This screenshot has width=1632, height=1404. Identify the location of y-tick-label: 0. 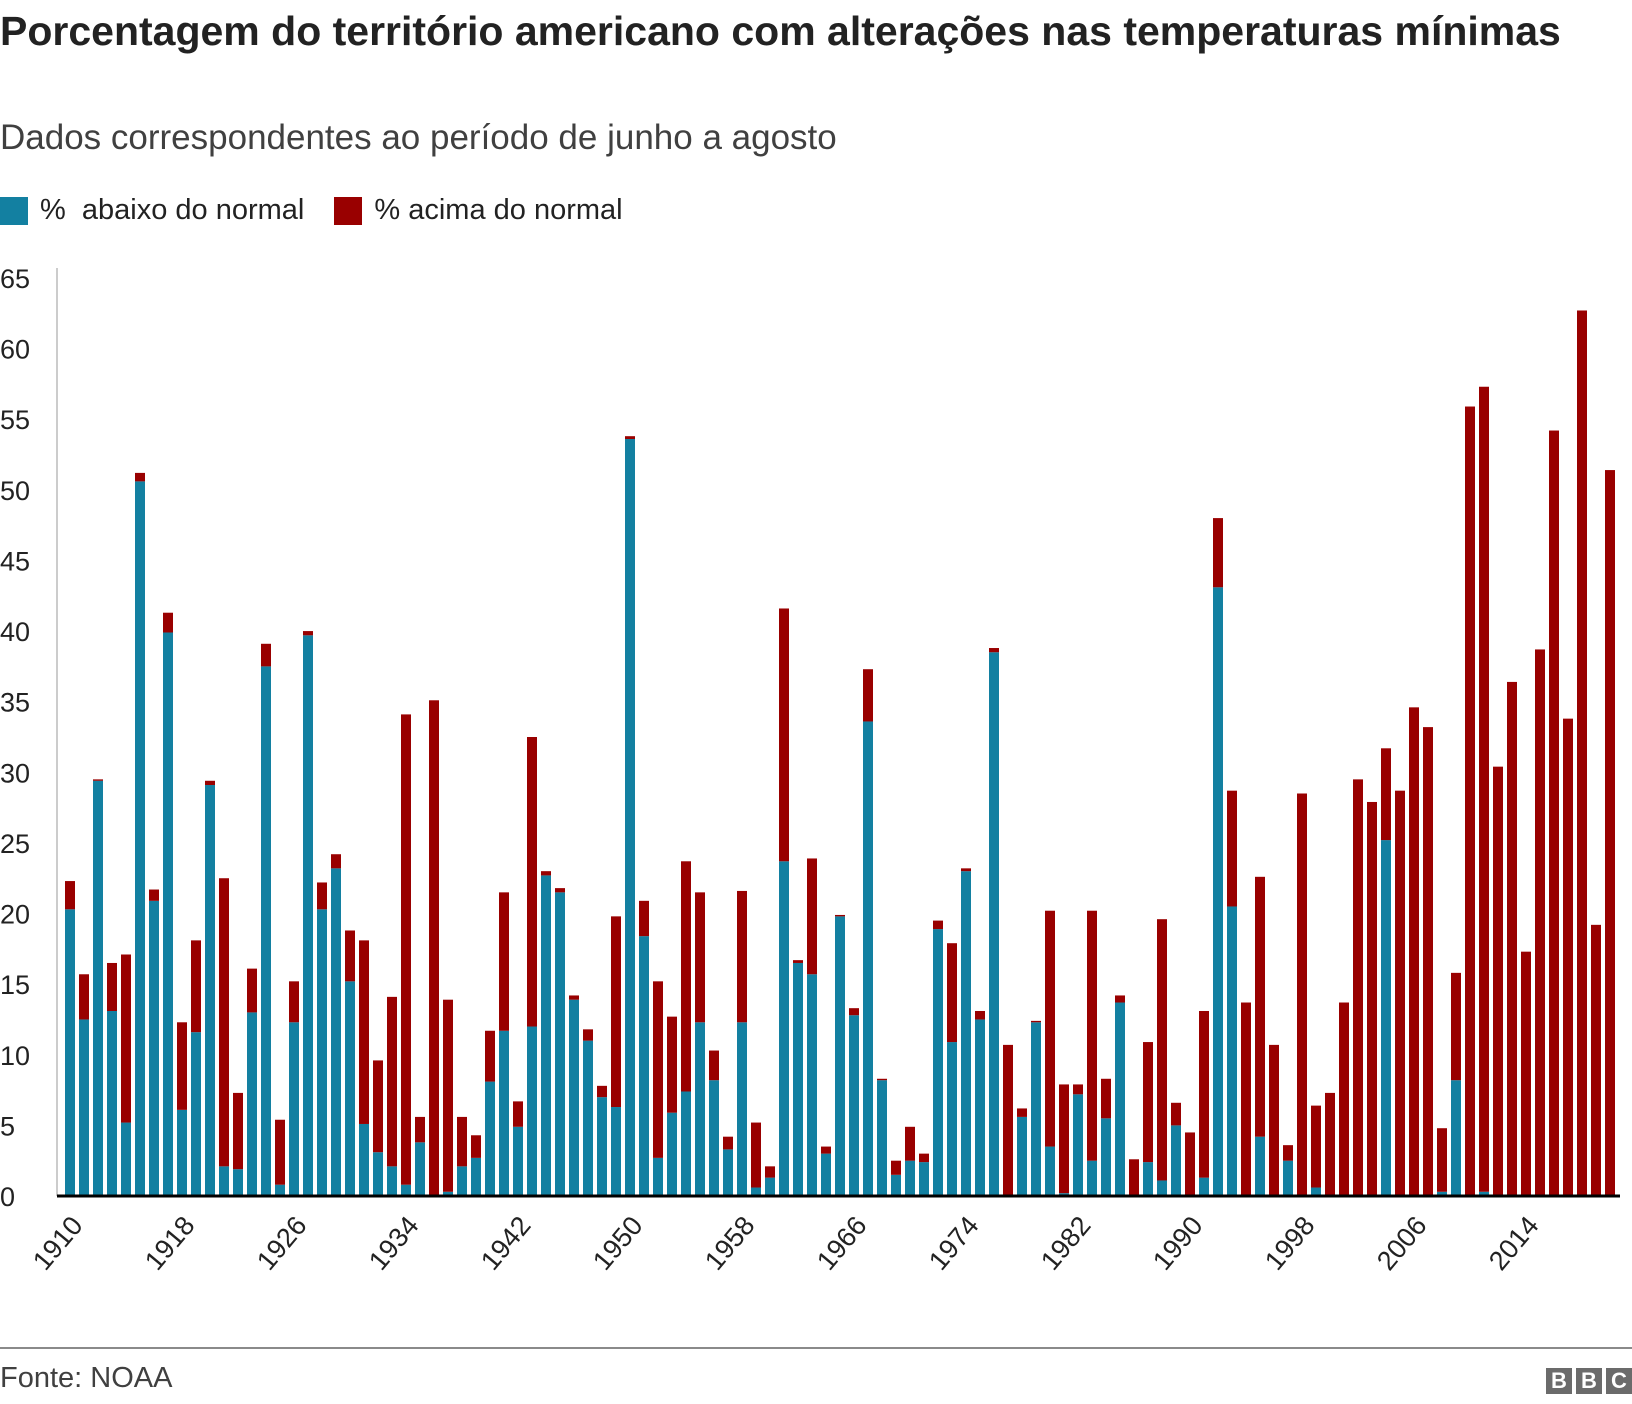
(7, 1197).